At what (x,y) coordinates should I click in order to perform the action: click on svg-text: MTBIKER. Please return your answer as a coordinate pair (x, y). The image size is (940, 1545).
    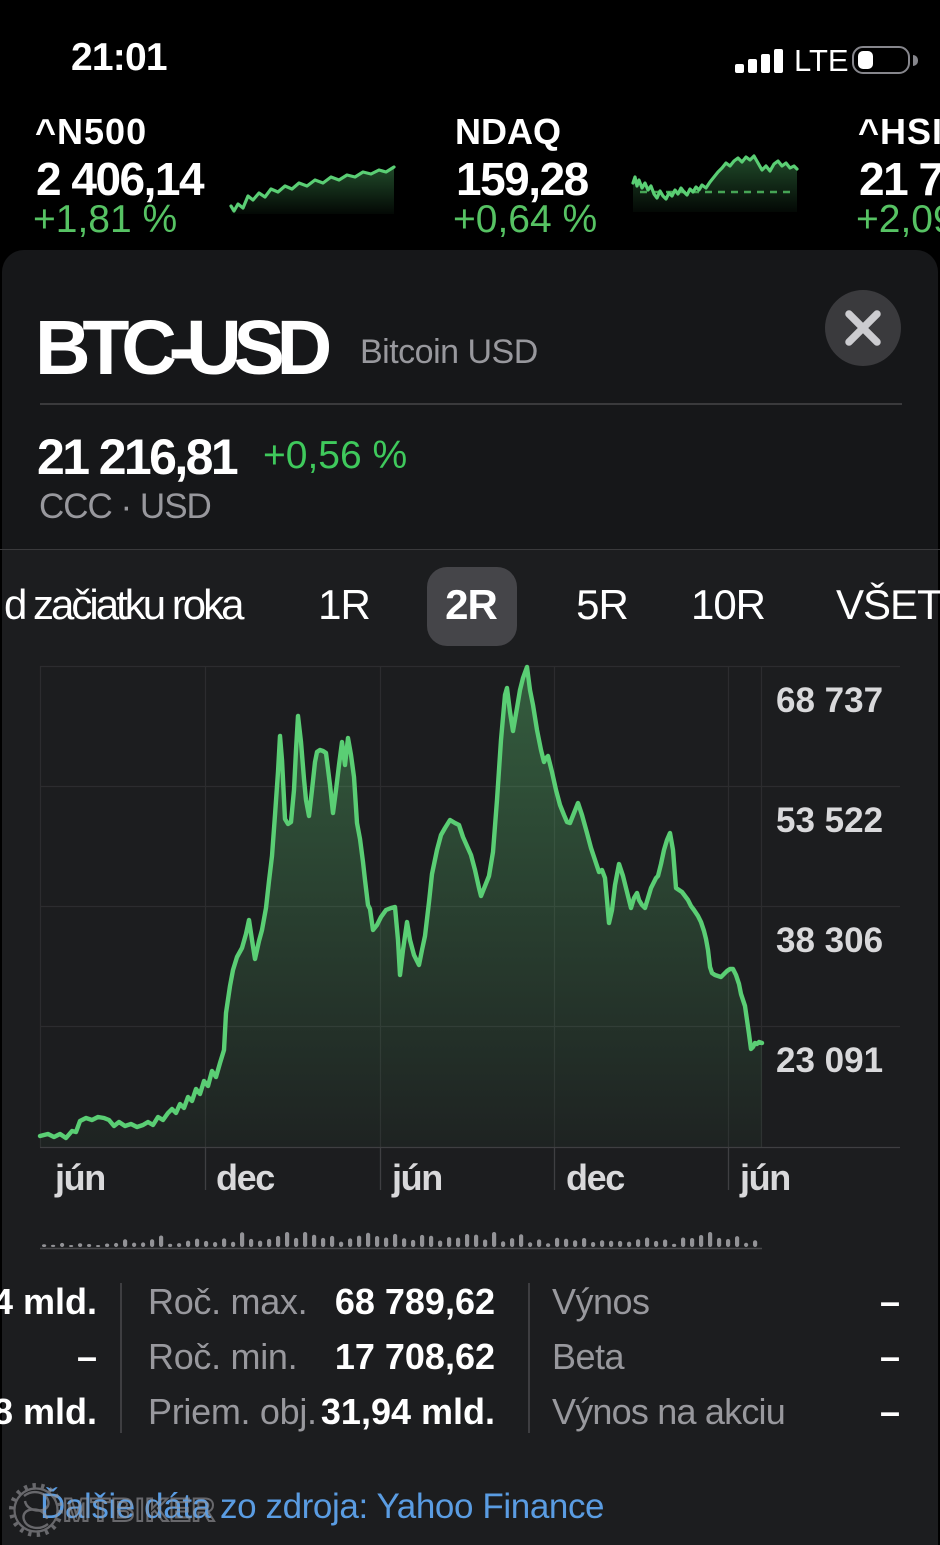
    Looking at the image, I should click on (139, 1510).